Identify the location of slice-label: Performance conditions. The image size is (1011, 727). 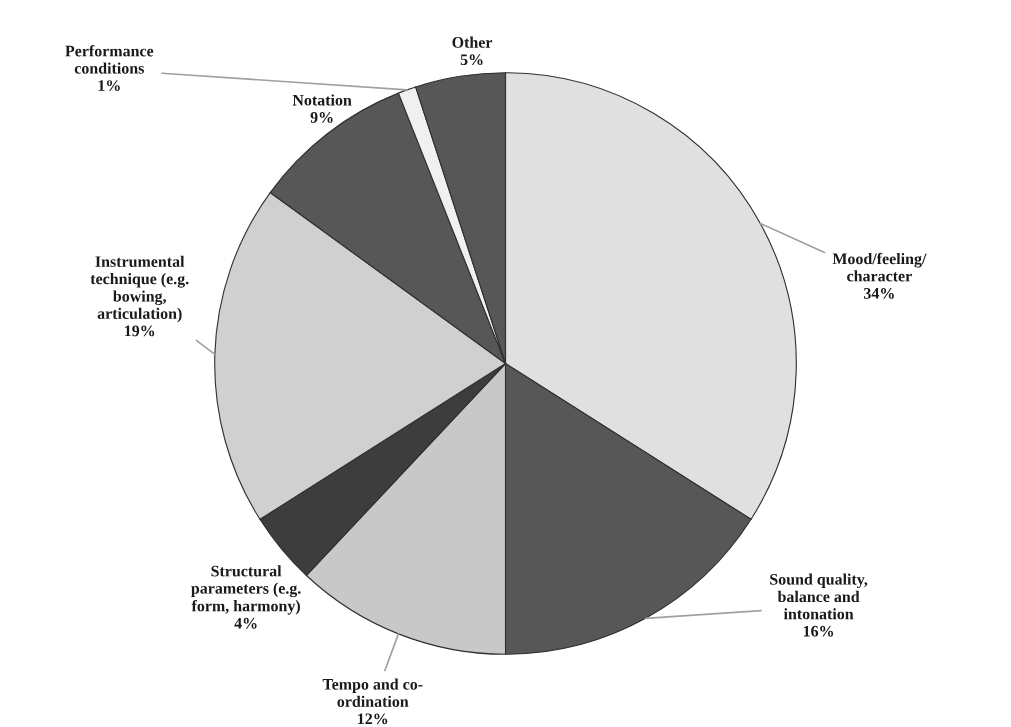
(109, 59).